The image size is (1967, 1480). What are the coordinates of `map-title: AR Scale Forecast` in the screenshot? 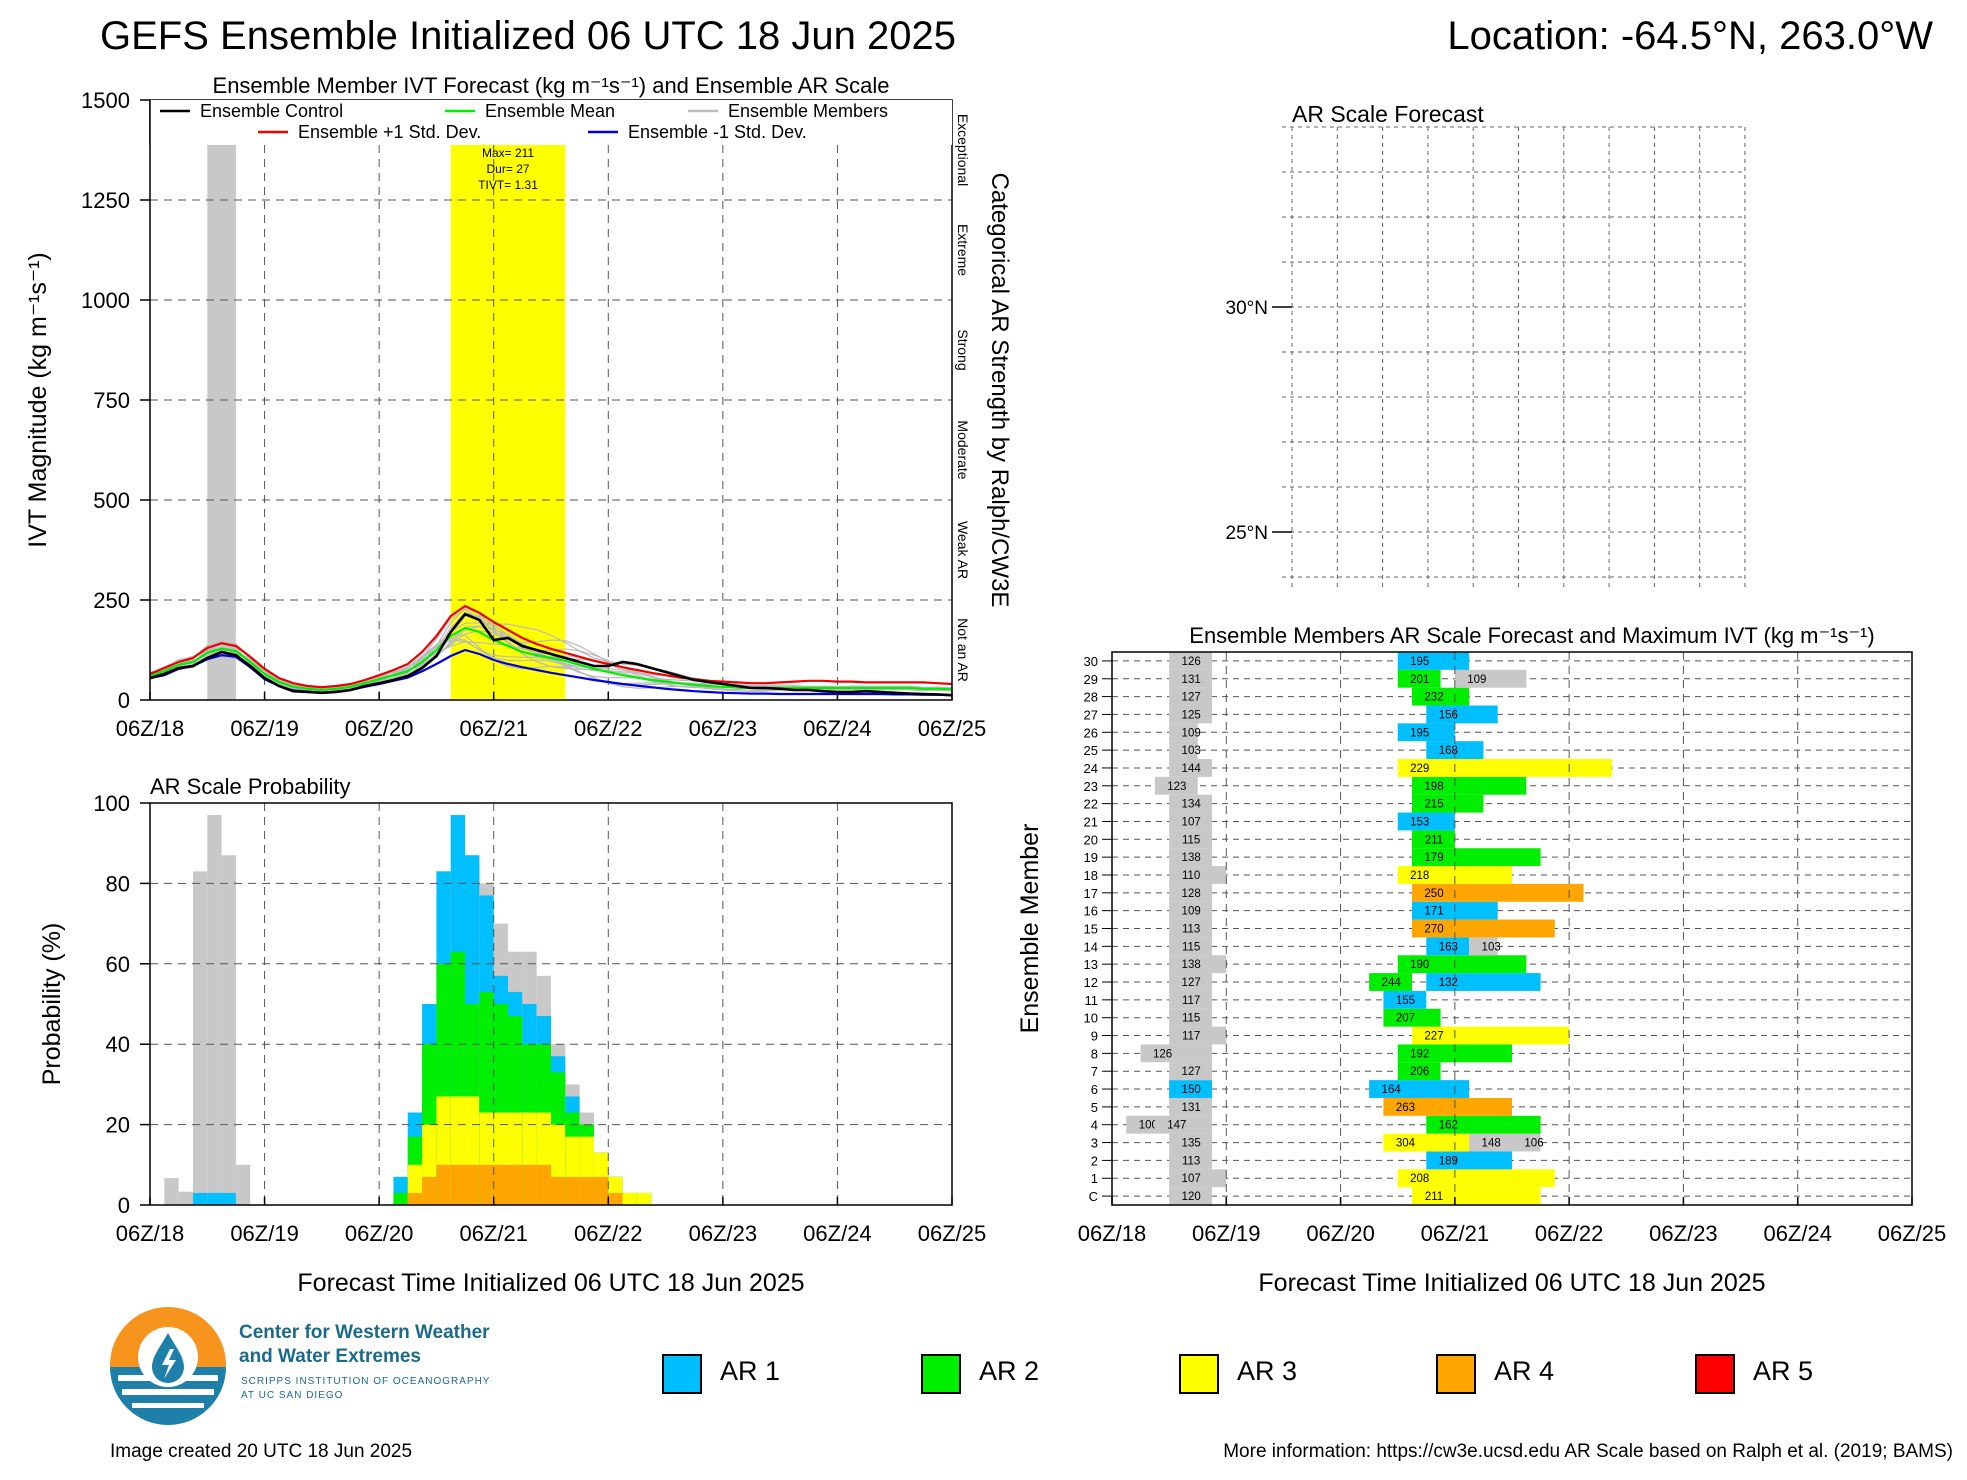 It's located at (1388, 114).